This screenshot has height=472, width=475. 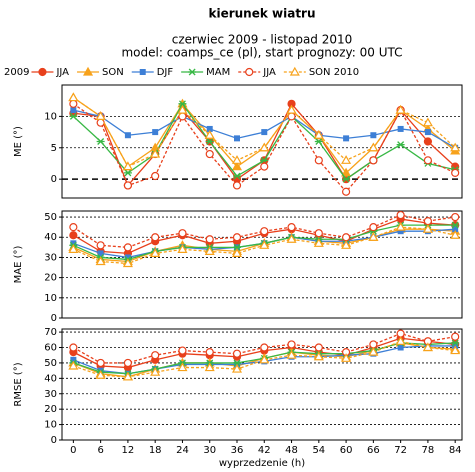 What do you see at coordinates (50, 278) in the screenshot?
I see `y-tick-label: 20` at bounding box center [50, 278].